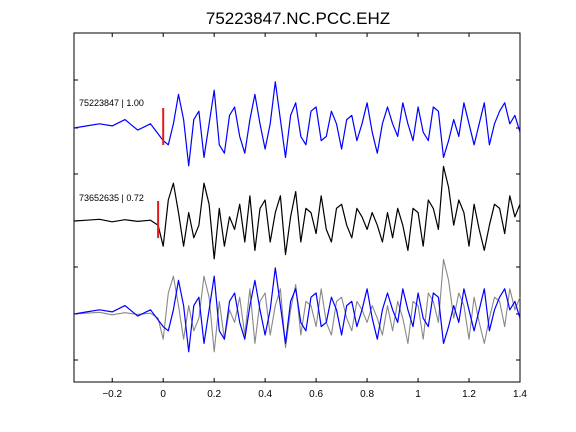 The width and height of the screenshot is (576, 432). I want to click on x-tick-label: 0.2, so click(214, 394).